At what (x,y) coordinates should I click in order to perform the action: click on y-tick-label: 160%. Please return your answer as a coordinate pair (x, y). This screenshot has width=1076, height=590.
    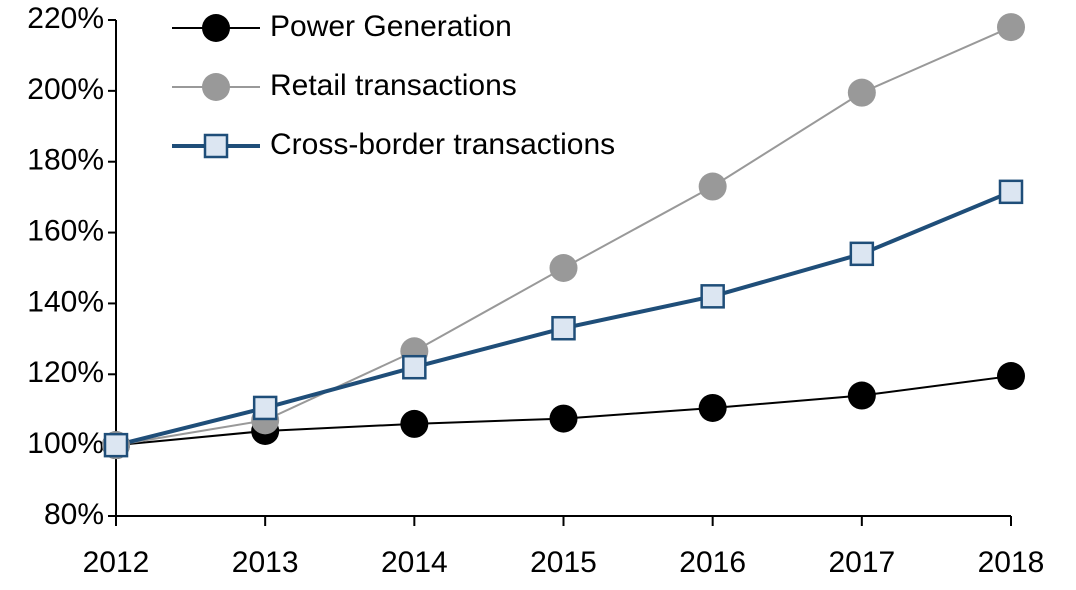
    Looking at the image, I should click on (65, 230).